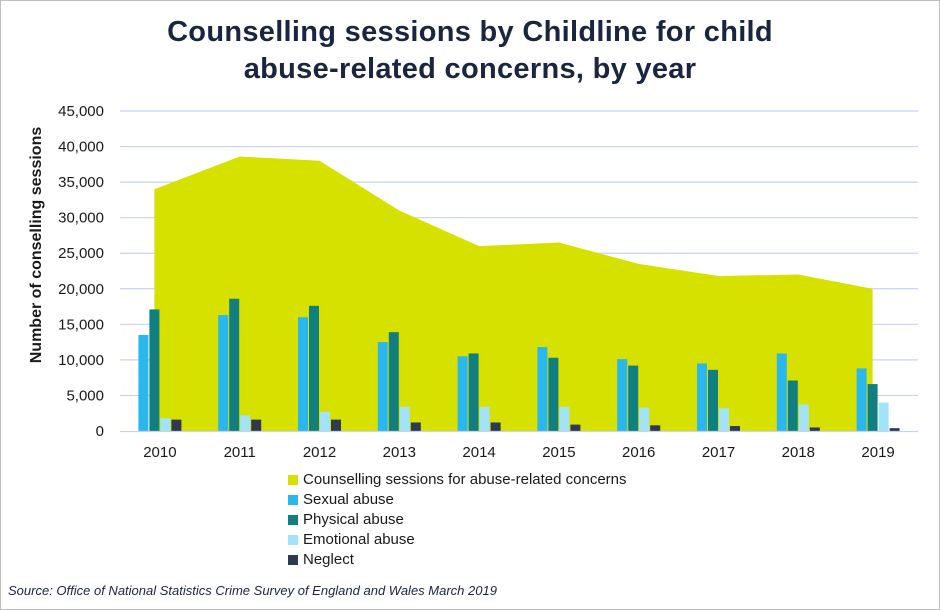  I want to click on y-tick-label: 30,000, so click(81, 218).